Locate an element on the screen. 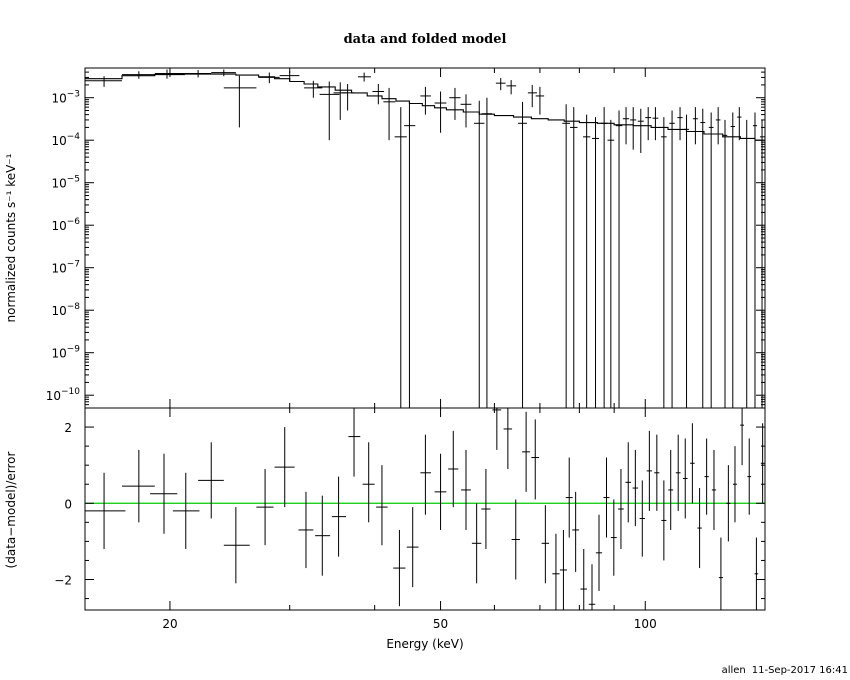  x-tick-label: 20 is located at coordinates (169, 624).